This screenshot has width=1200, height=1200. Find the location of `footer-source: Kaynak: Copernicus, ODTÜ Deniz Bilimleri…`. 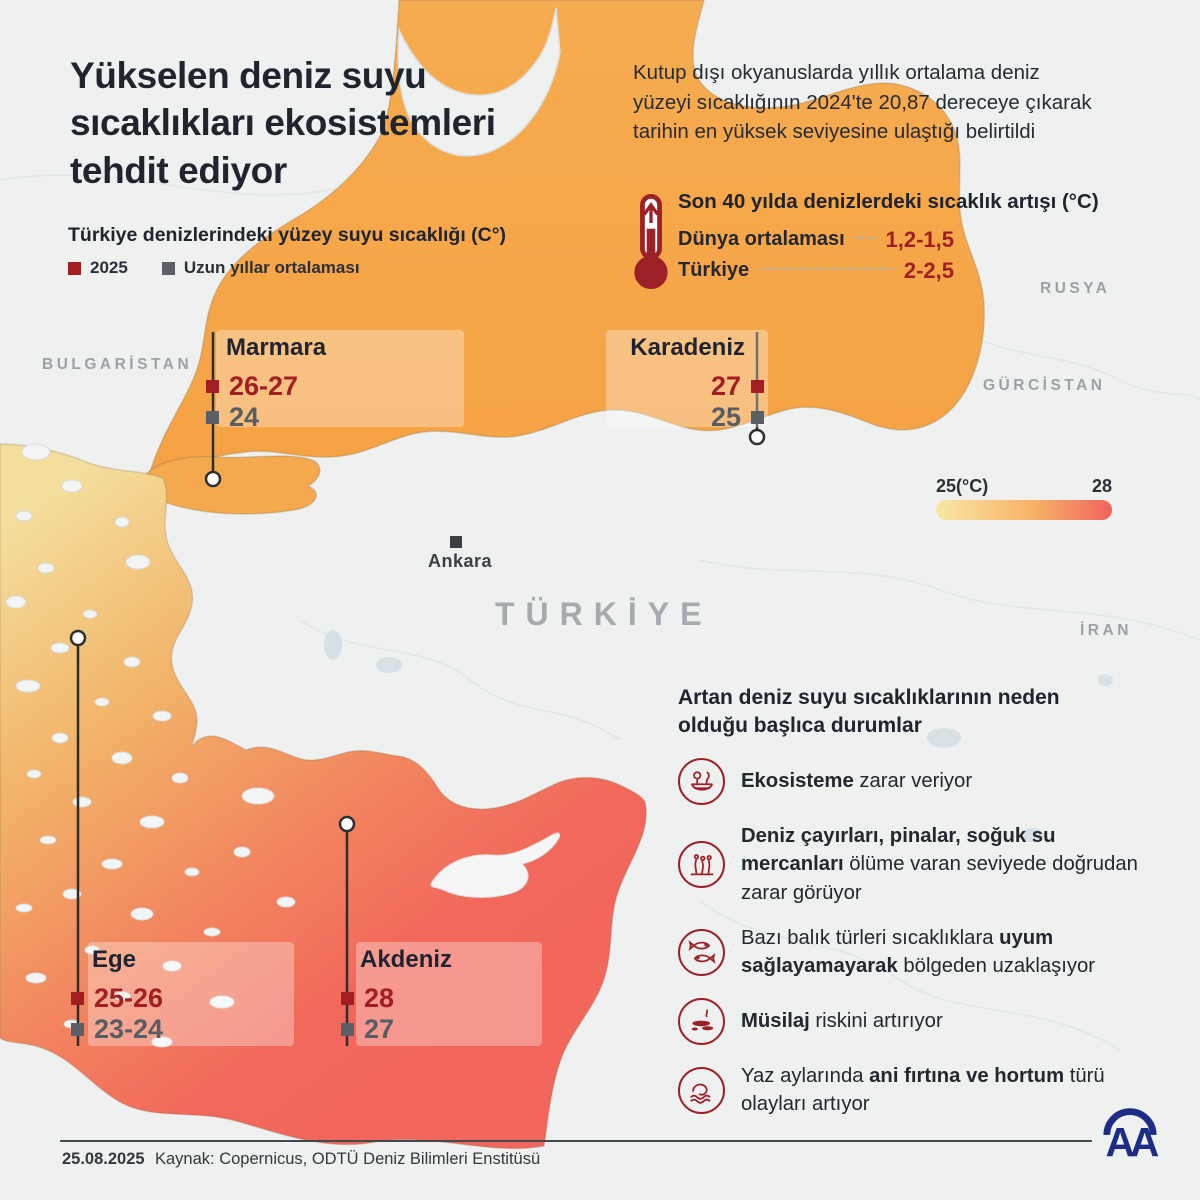

footer-source: Kaynak: Copernicus, ODTÜ Deniz Bilimleri… is located at coordinates (348, 1159).